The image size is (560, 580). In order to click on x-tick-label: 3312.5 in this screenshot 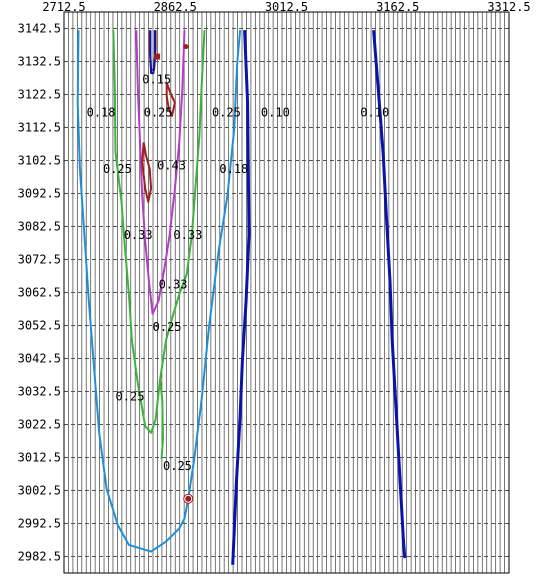, I will do `click(508, 7)`.